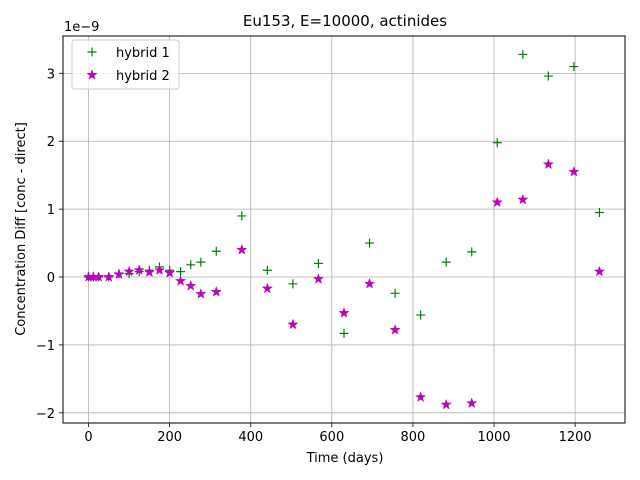 The height and width of the screenshot is (480, 640). Describe the element at coordinates (51, 74) in the screenshot. I see `y-tick-label: 3` at that location.